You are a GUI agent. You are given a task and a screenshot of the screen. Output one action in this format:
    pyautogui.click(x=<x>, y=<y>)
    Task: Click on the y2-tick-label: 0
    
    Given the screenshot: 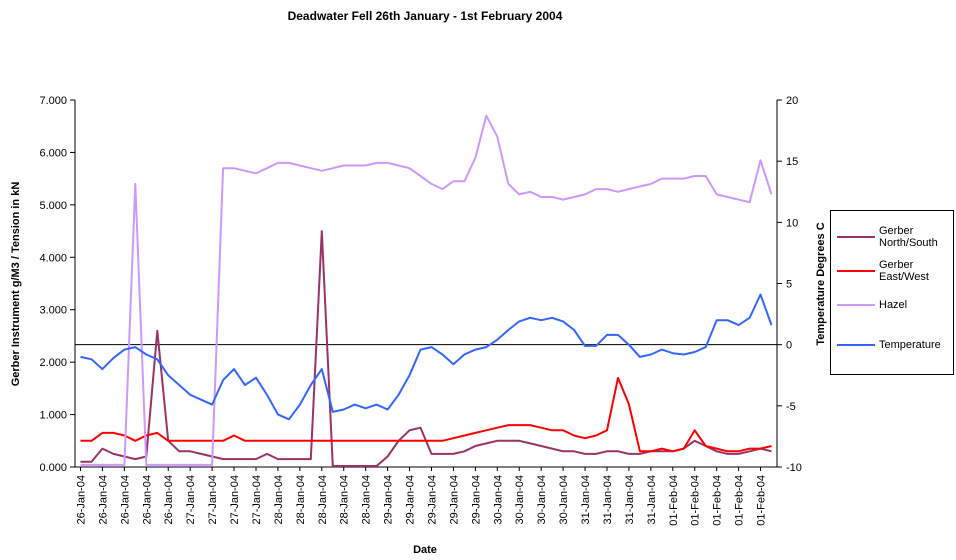 What is the action you would take?
    pyautogui.click(x=789, y=346)
    